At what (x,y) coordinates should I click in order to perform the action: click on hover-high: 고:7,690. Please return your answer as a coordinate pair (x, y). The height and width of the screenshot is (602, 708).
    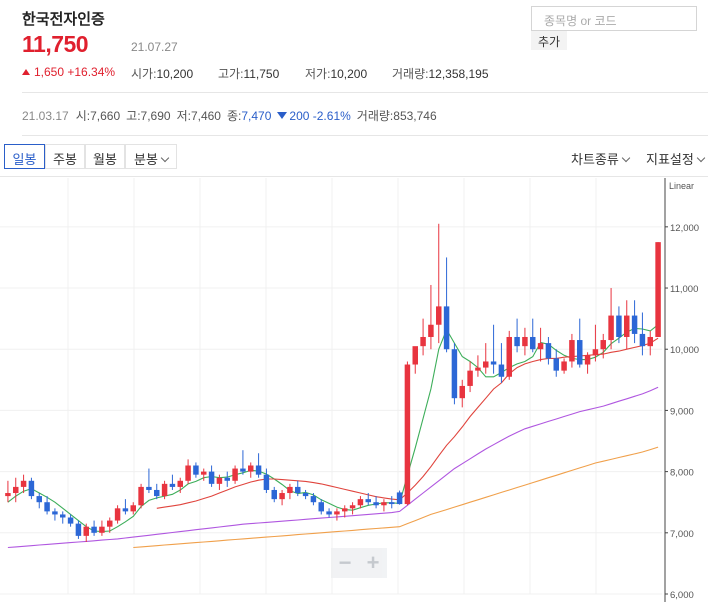
    Looking at the image, I should click on (148, 116).